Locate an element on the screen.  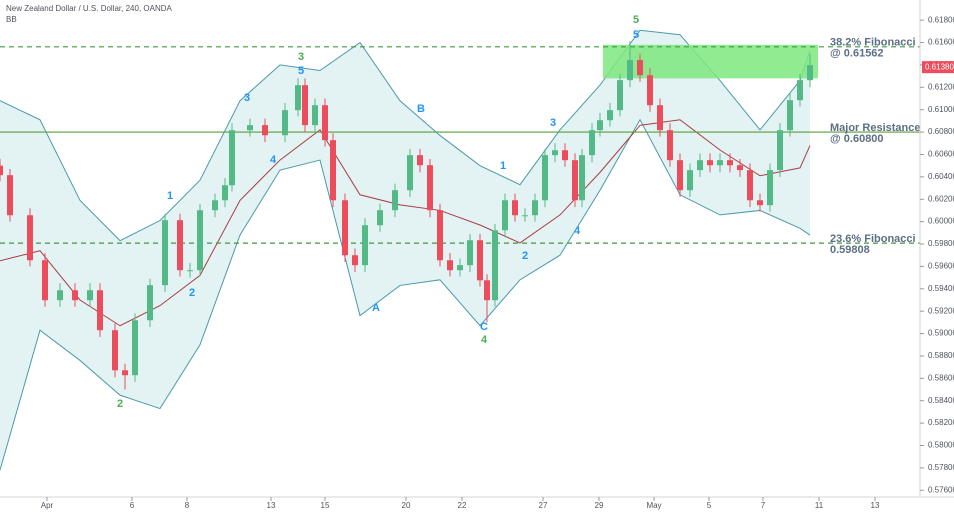
x-tick-label: 20 is located at coordinates (406, 505).